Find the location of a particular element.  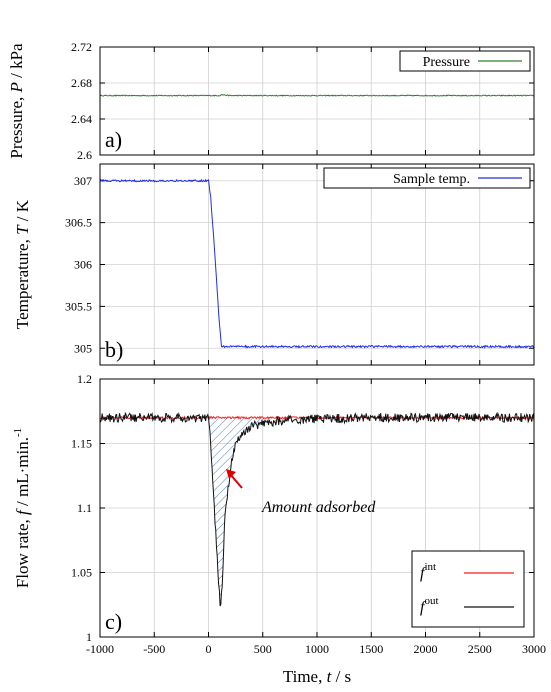

y-tick-label: 2.72 is located at coordinates (81, 47).